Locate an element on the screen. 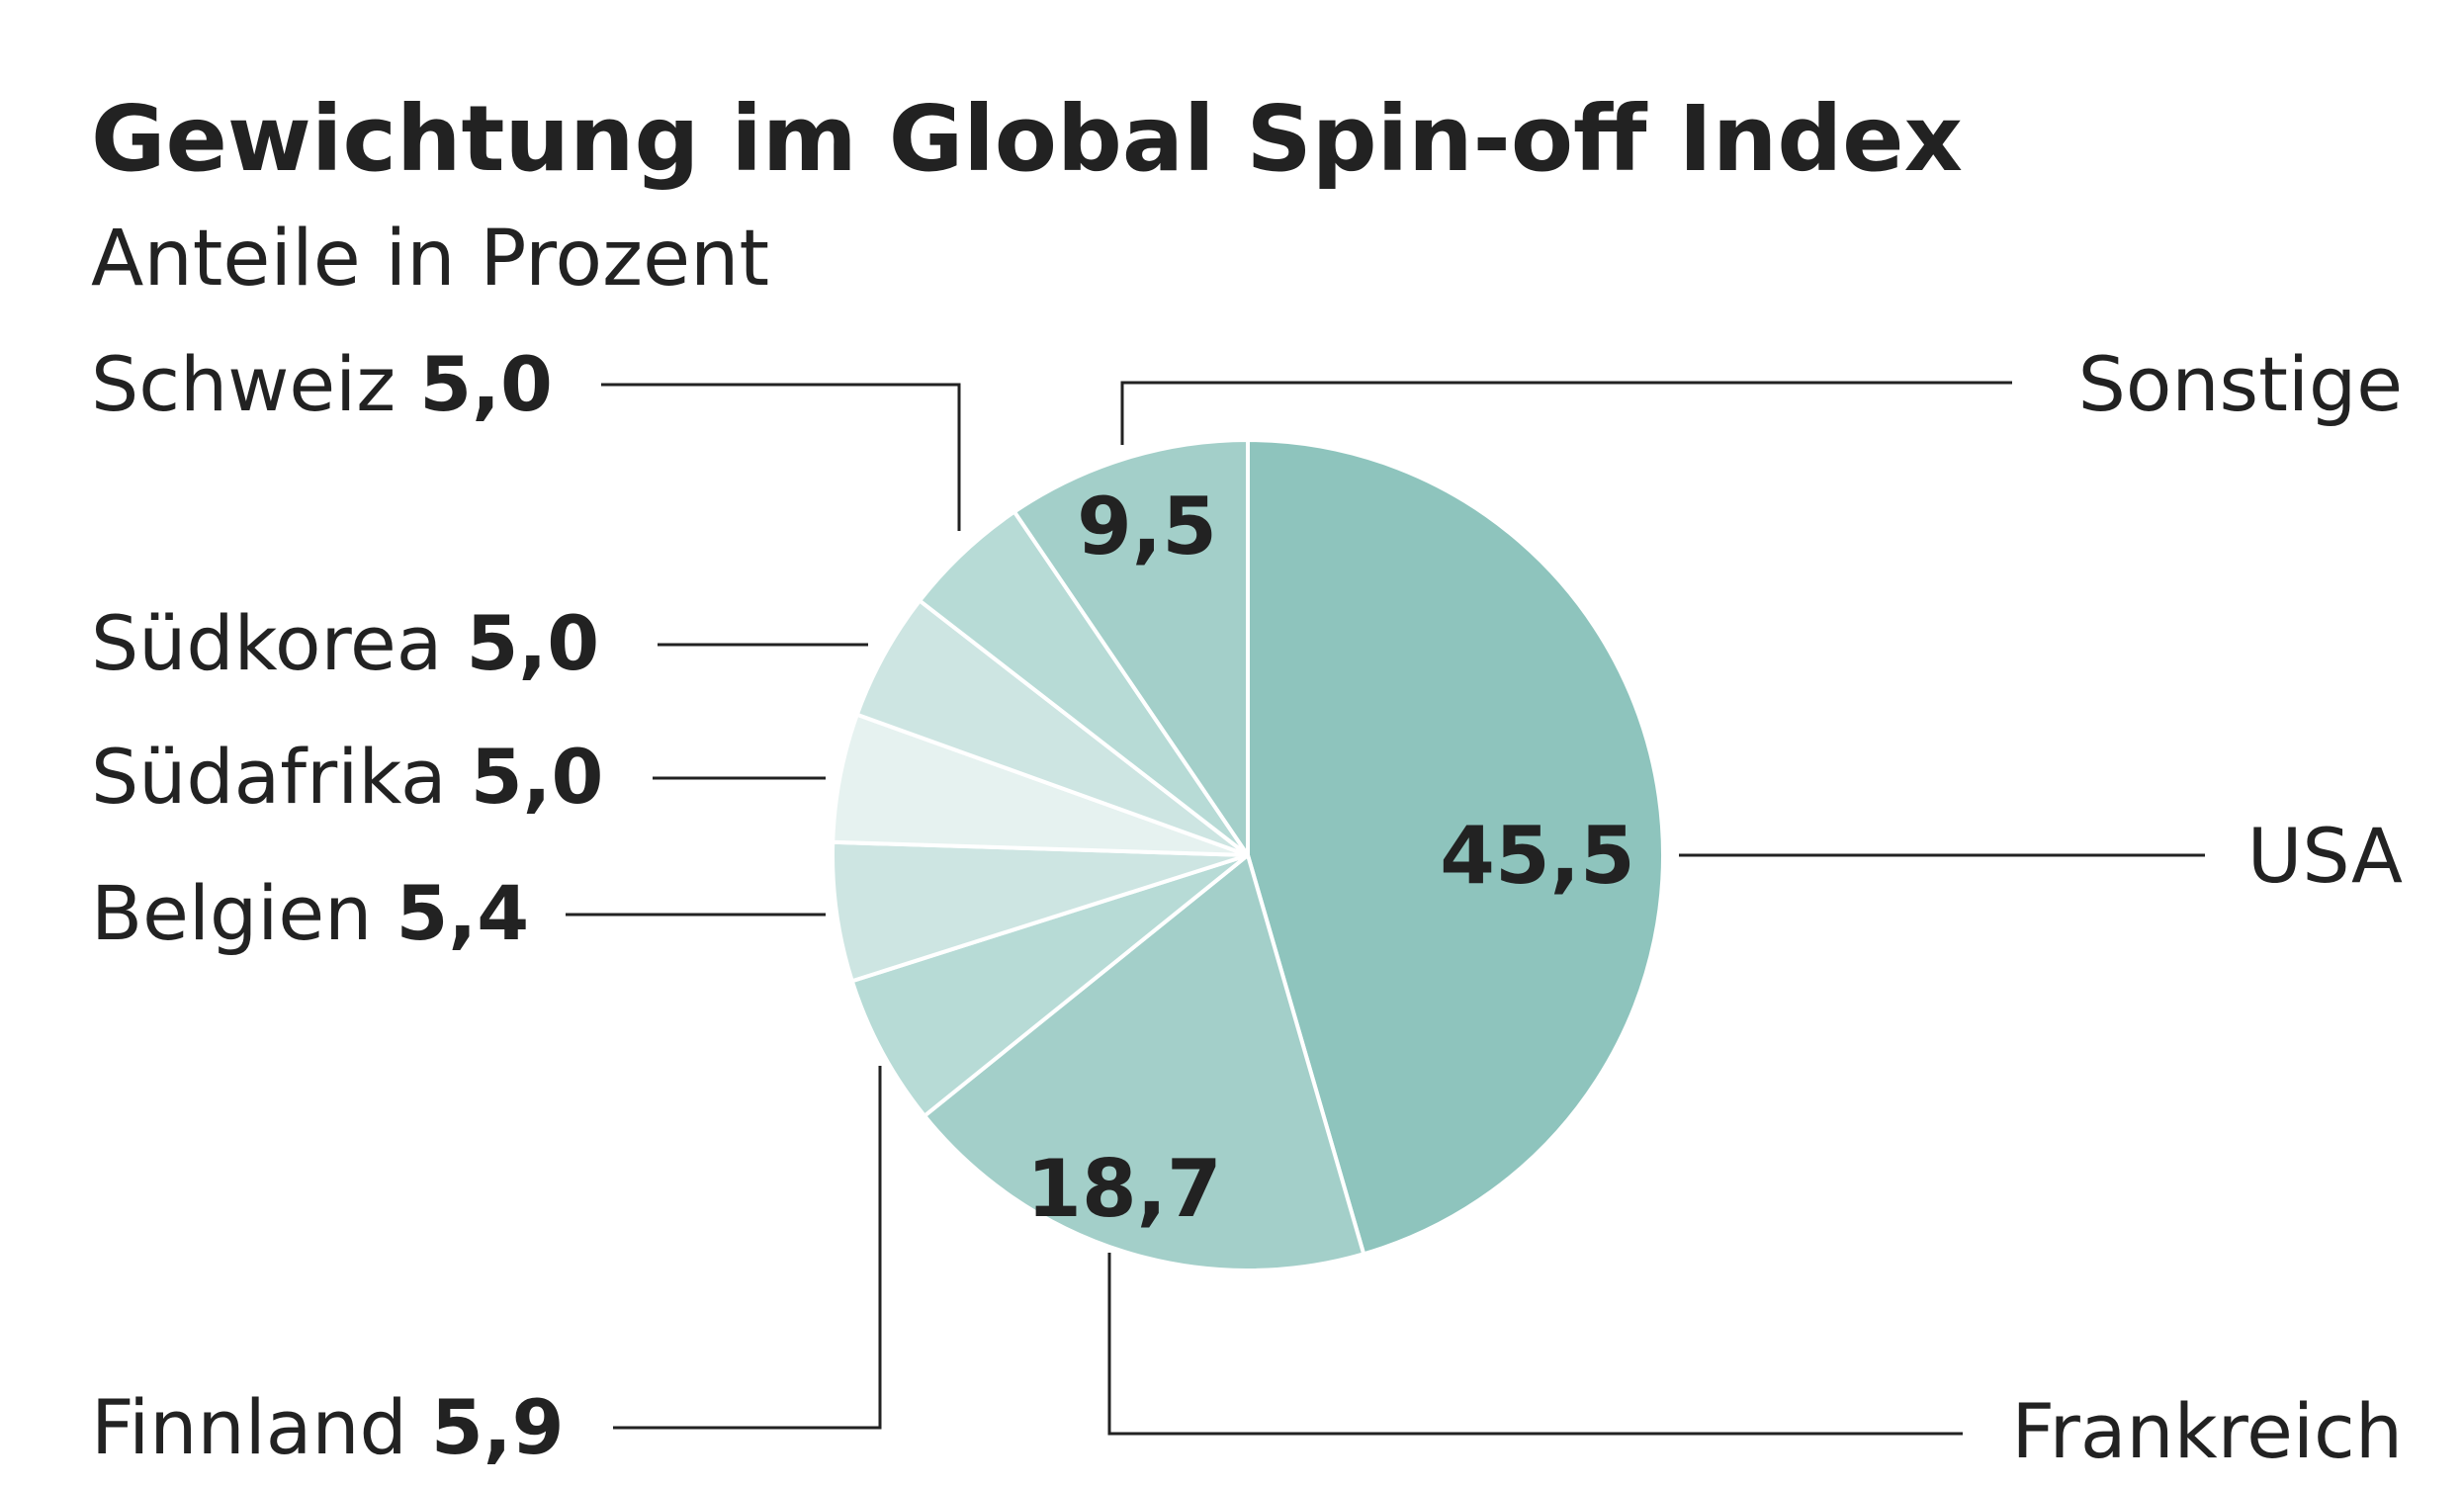 Image resolution: width=2464 pixels, height=1487 pixels. label-suedkorea-name: Südkorea is located at coordinates (266, 643).